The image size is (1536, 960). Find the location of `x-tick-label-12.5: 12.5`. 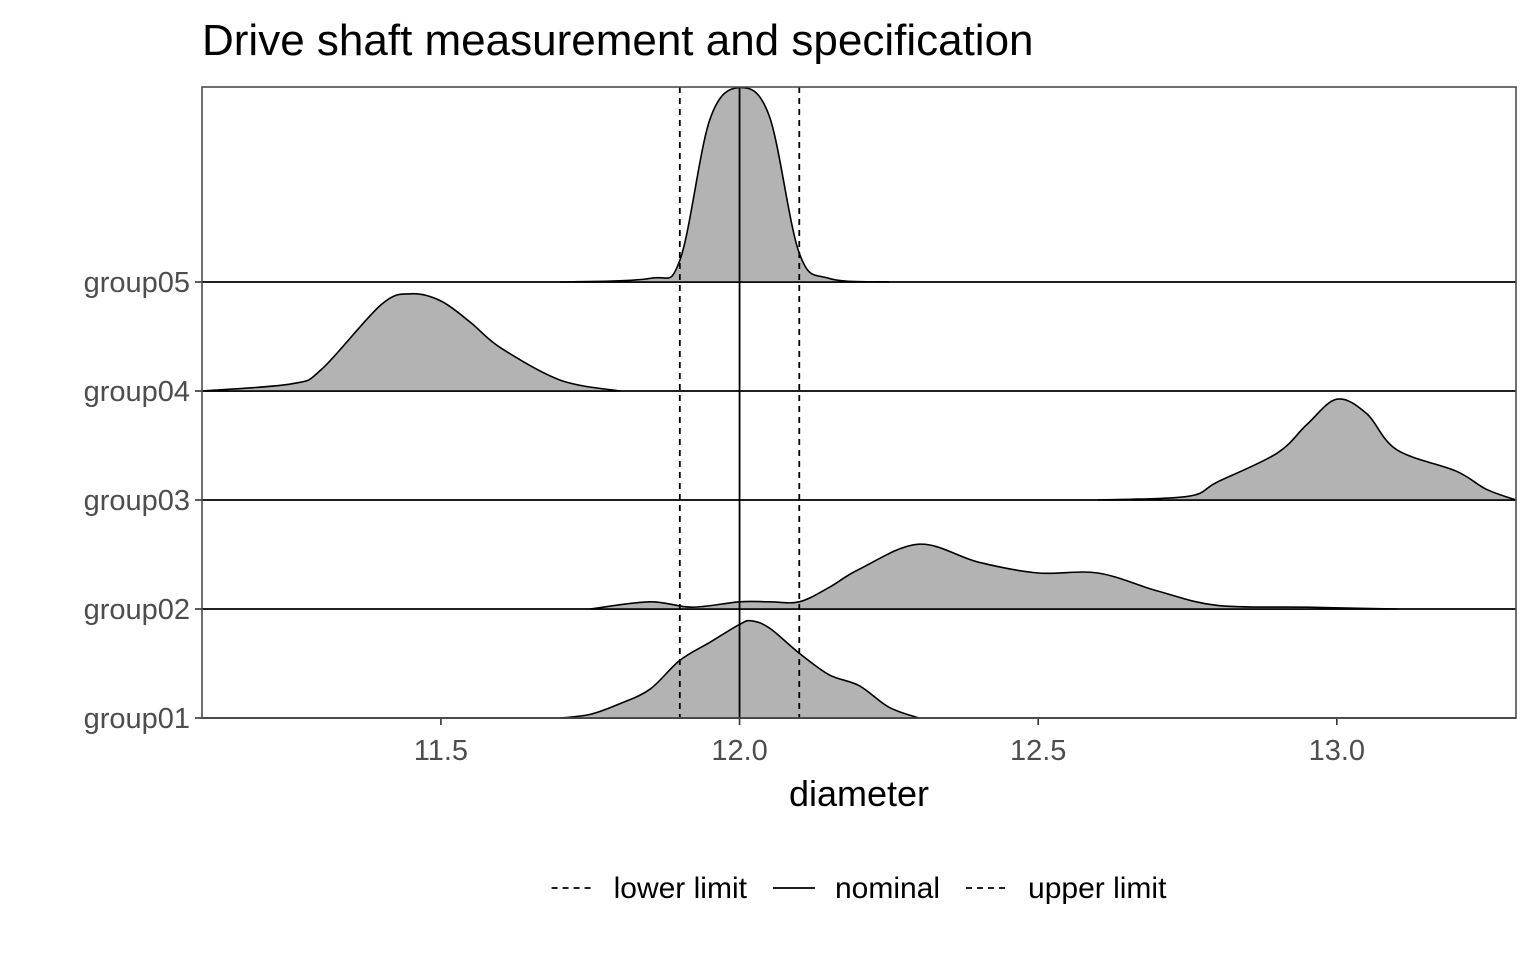

x-tick-label-12.5: 12.5 is located at coordinates (1038, 751).